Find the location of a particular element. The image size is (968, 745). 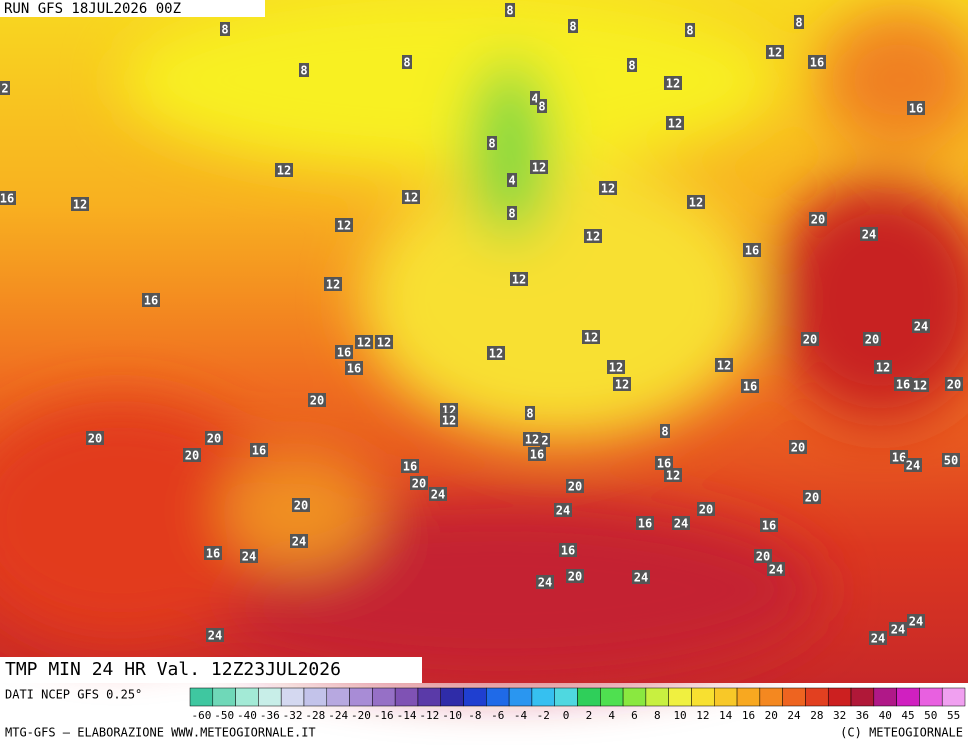

legend-label: 8 is located at coordinates (657, 715).